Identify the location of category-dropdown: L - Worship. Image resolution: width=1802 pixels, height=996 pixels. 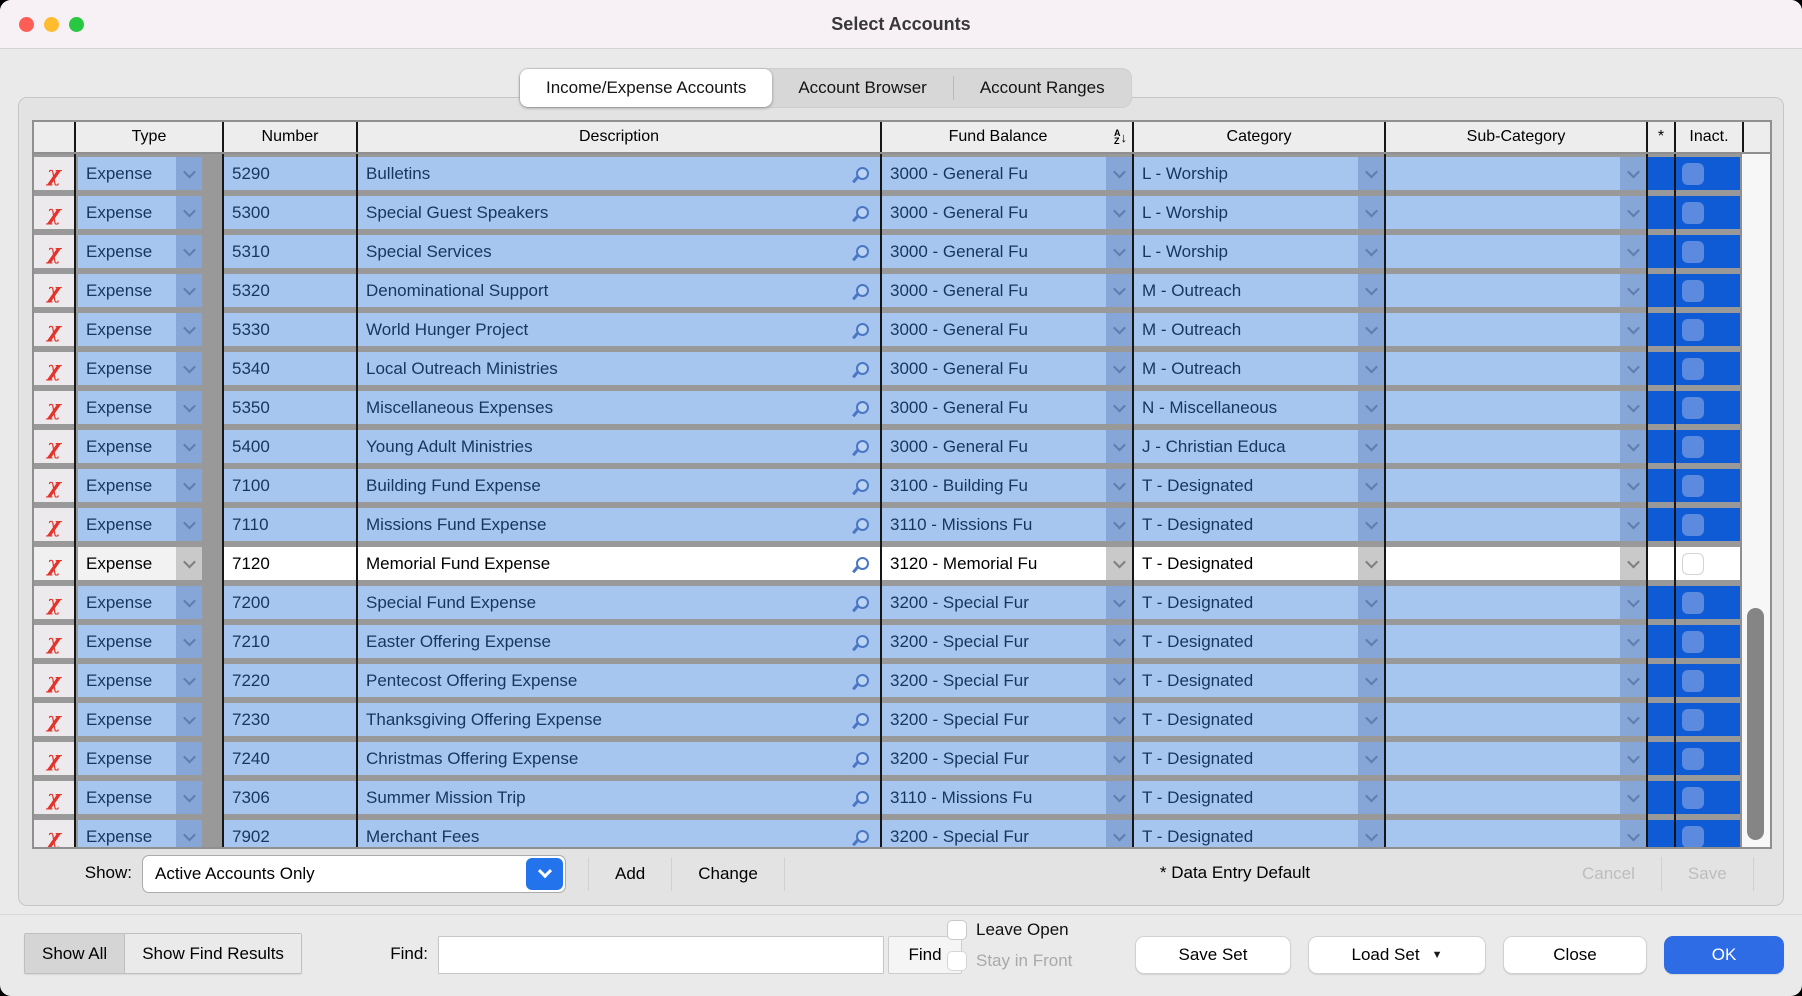
(1259, 173).